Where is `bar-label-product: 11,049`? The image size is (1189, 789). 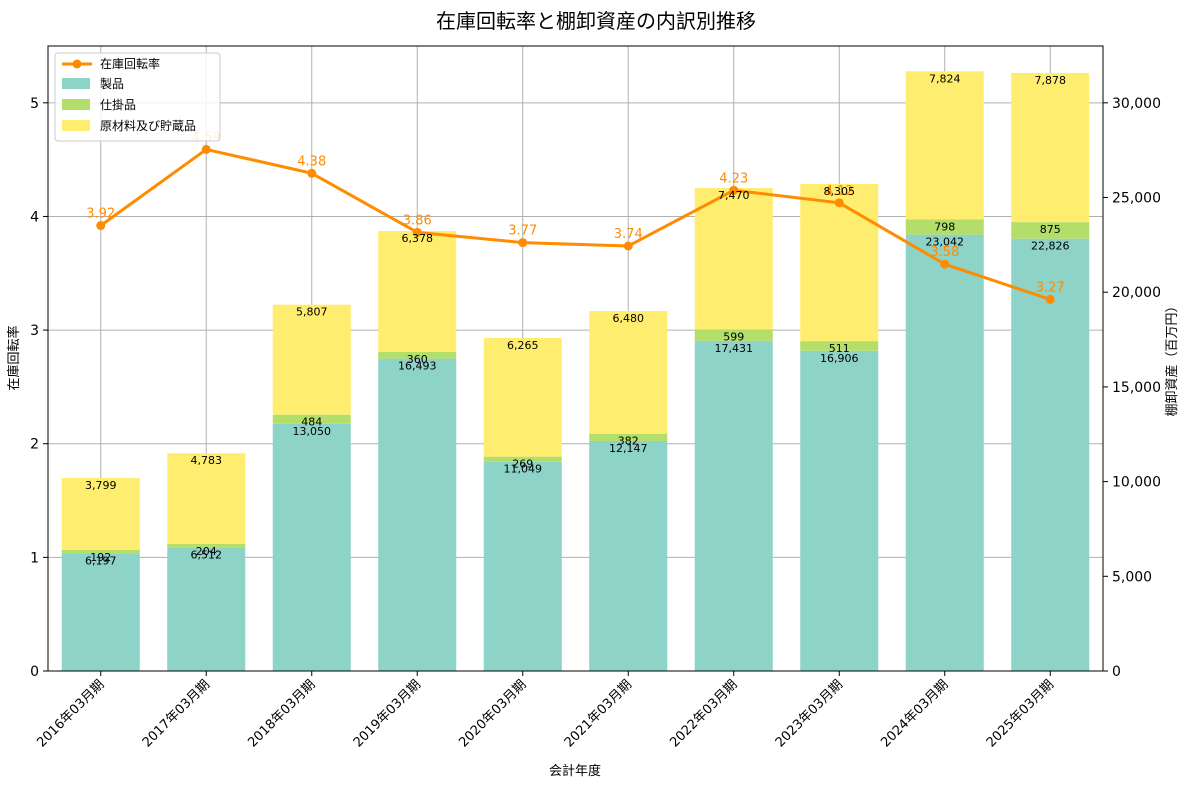 bar-label-product: 11,049 is located at coordinates (523, 469).